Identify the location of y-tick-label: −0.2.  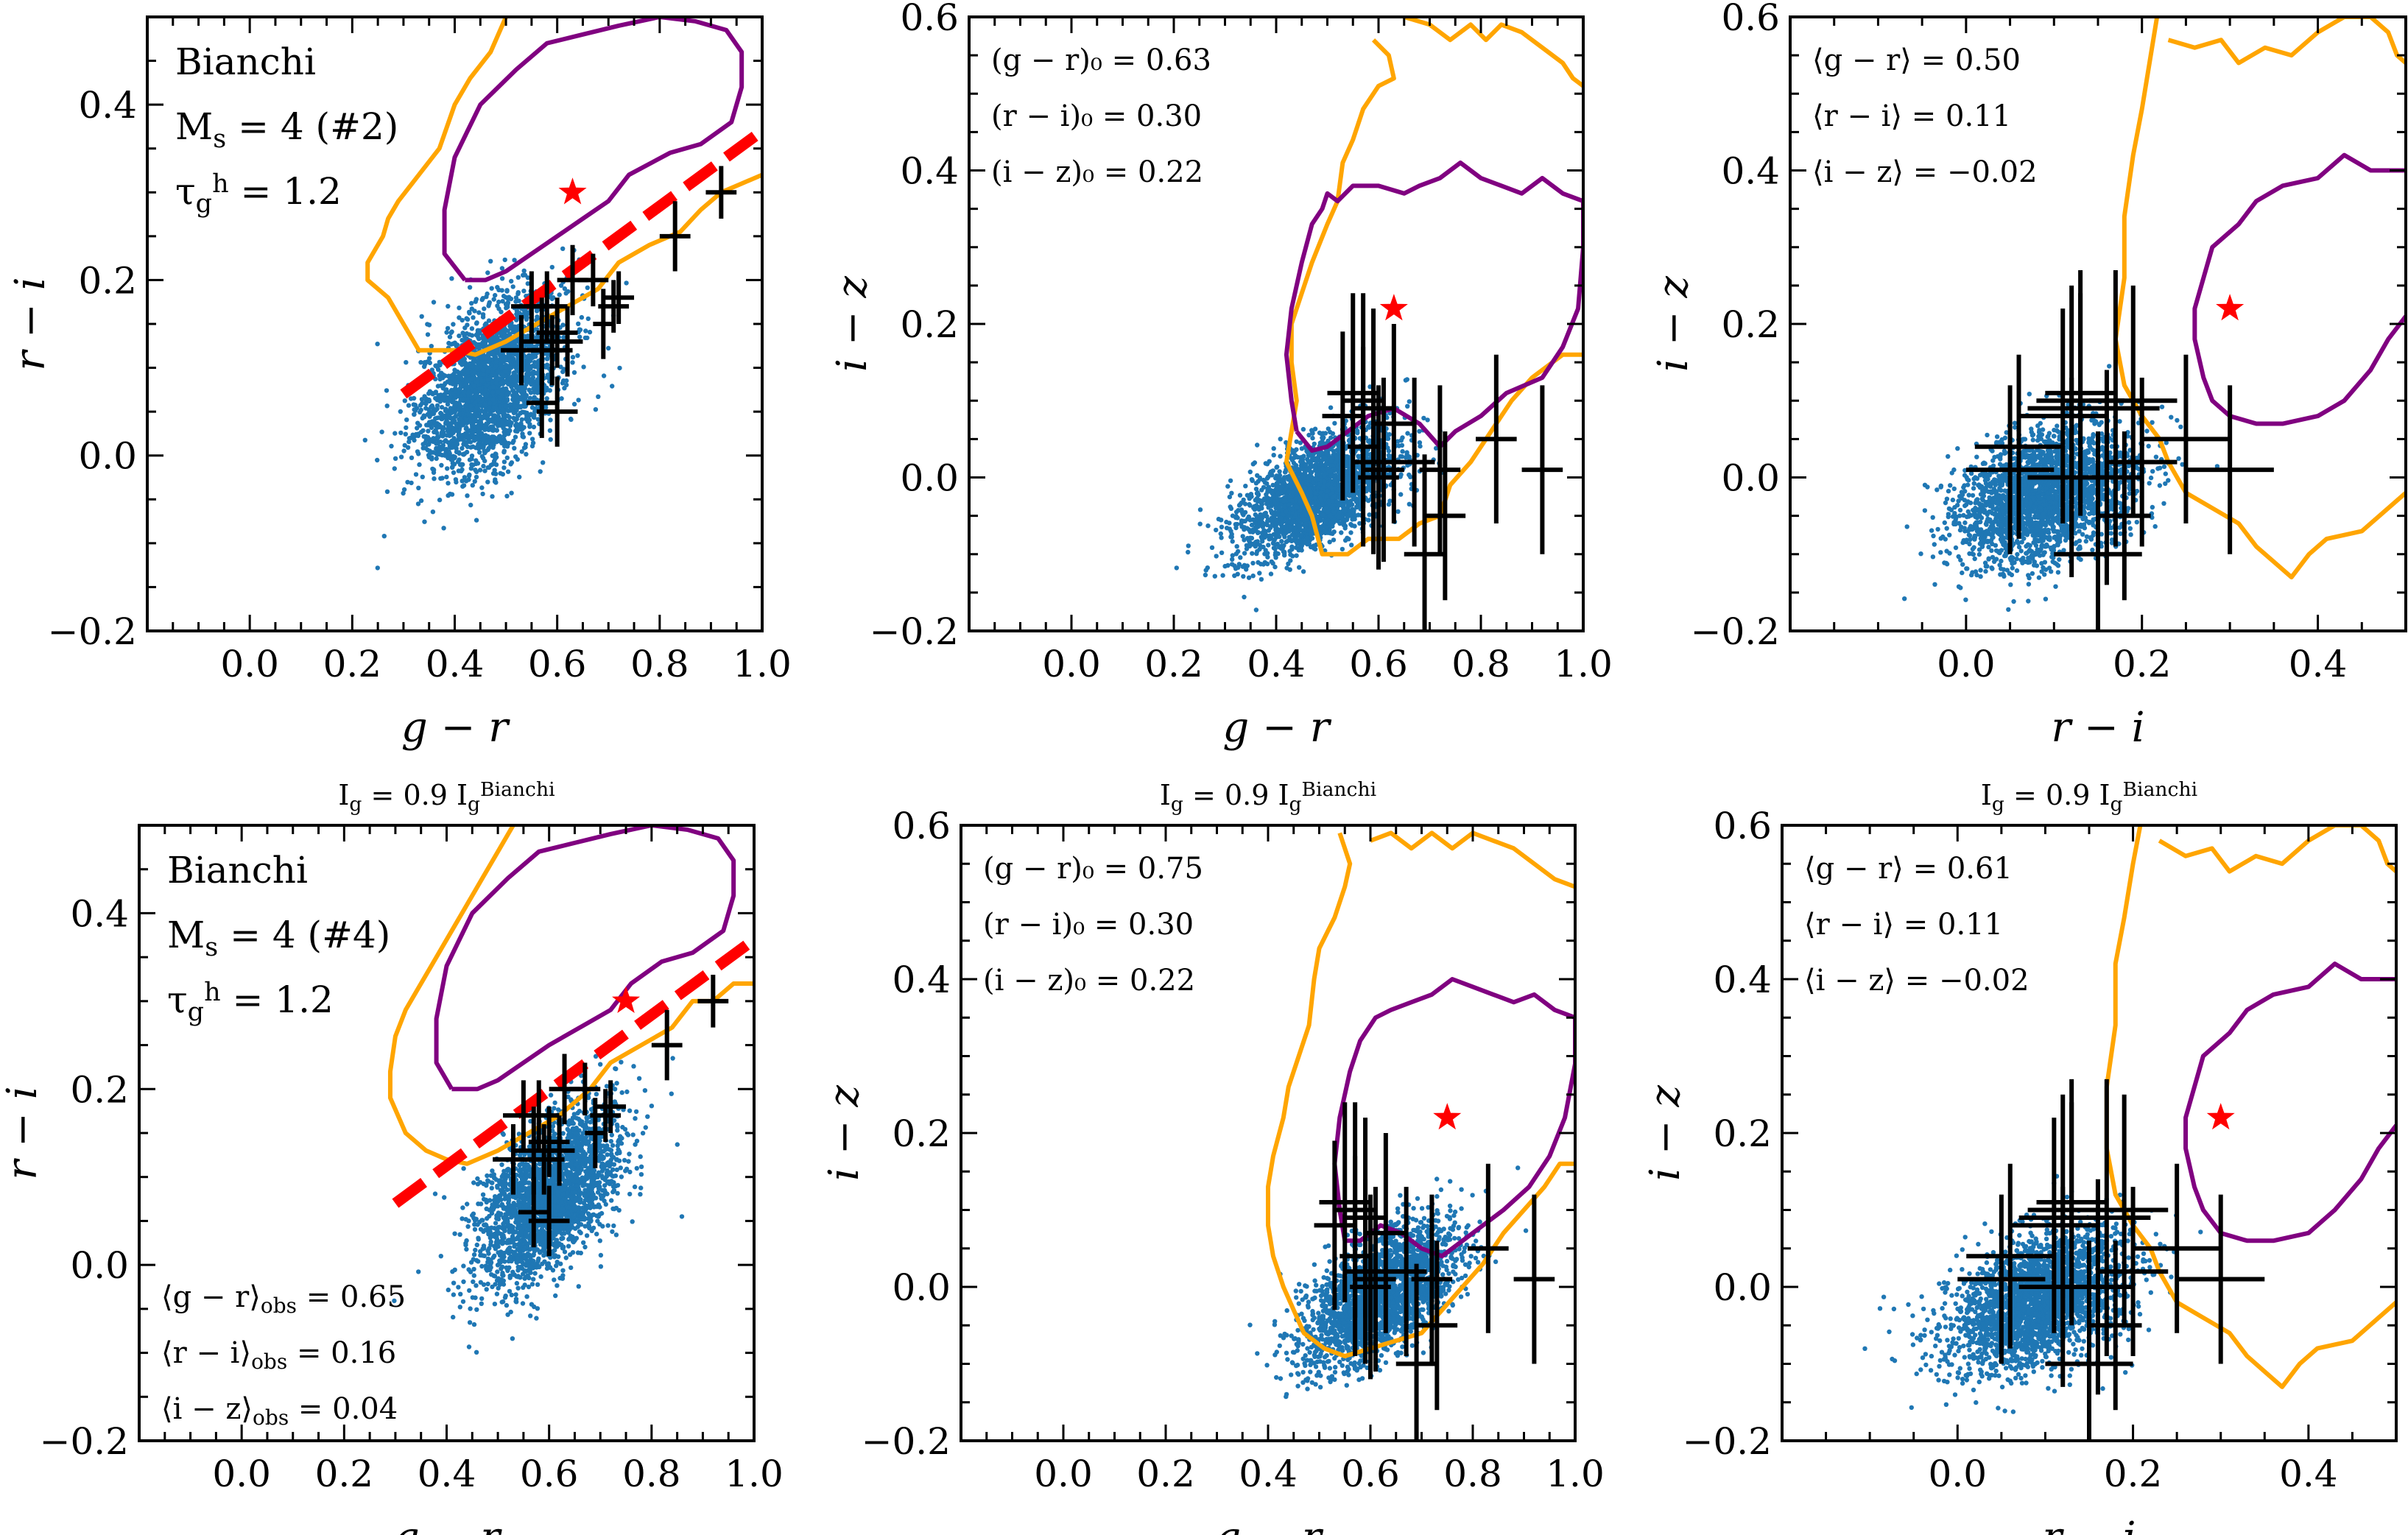
(92, 631).